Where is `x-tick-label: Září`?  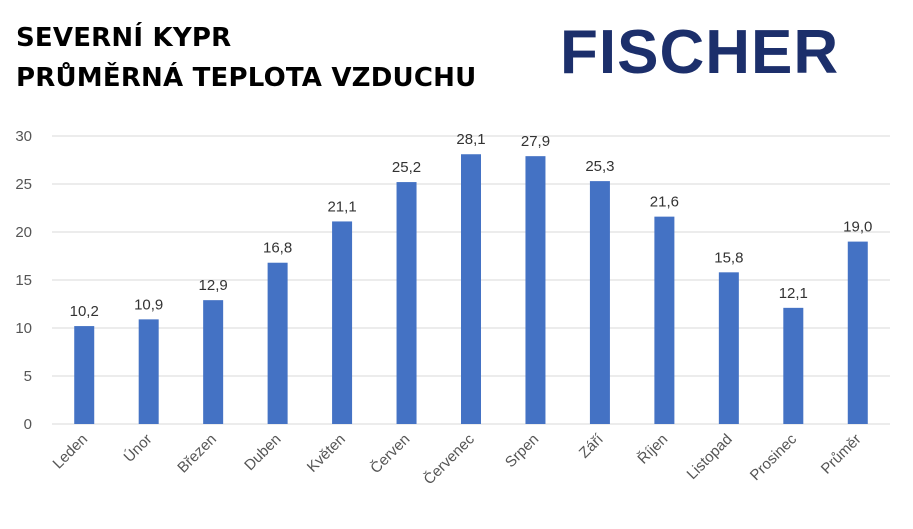 x-tick-label: Září is located at coordinates (591, 445).